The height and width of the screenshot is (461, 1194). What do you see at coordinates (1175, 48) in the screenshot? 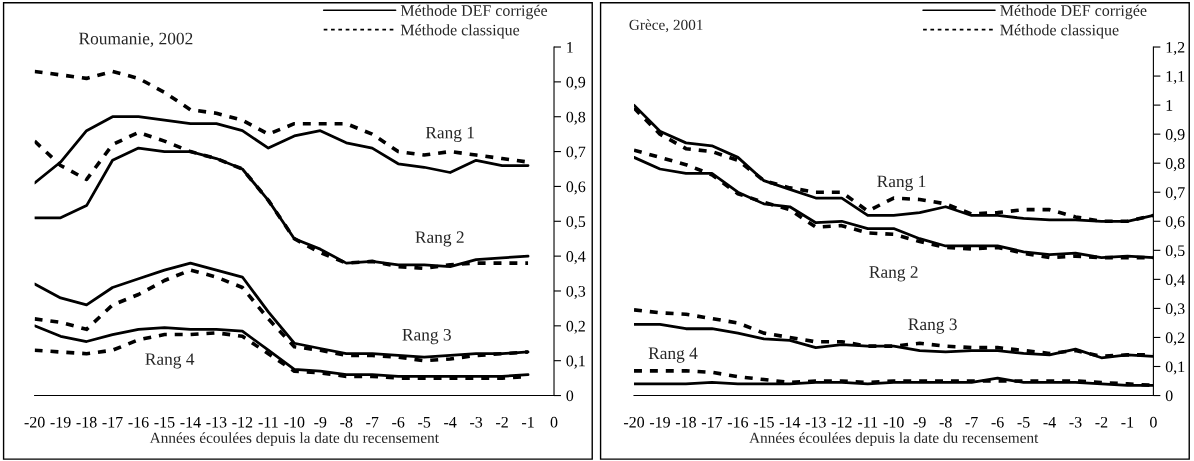
I see `y-tick-label: 1,2` at bounding box center [1175, 48].